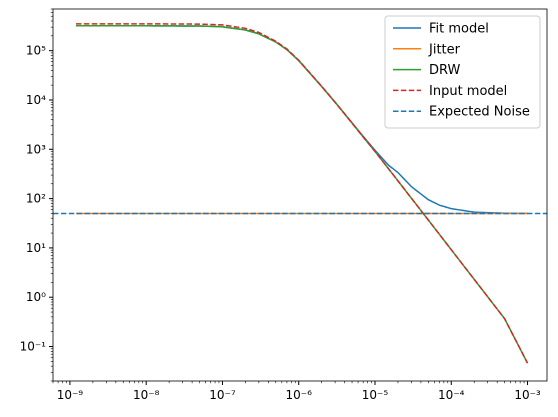 The image size is (558, 417). Describe the element at coordinates (36, 149) in the screenshot. I see `y-tick-label: 10³` at that location.